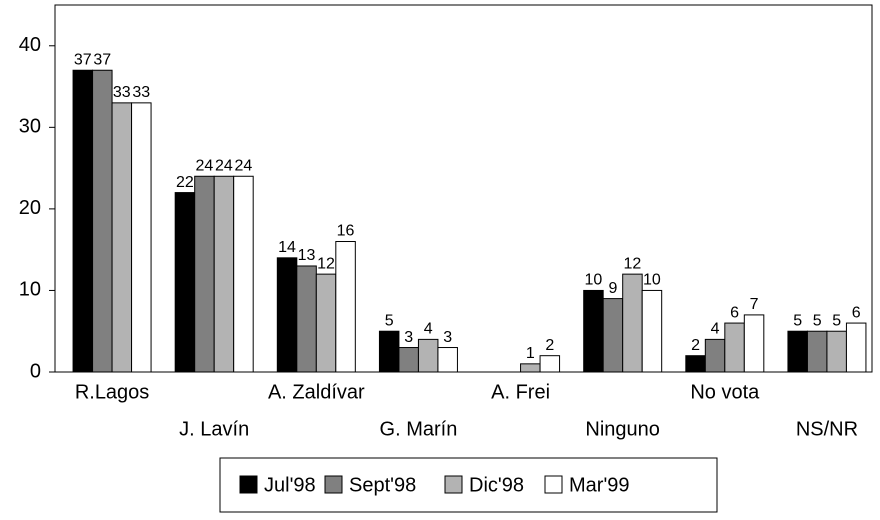  I want to click on legend-label: Jul'98, so click(290, 485).